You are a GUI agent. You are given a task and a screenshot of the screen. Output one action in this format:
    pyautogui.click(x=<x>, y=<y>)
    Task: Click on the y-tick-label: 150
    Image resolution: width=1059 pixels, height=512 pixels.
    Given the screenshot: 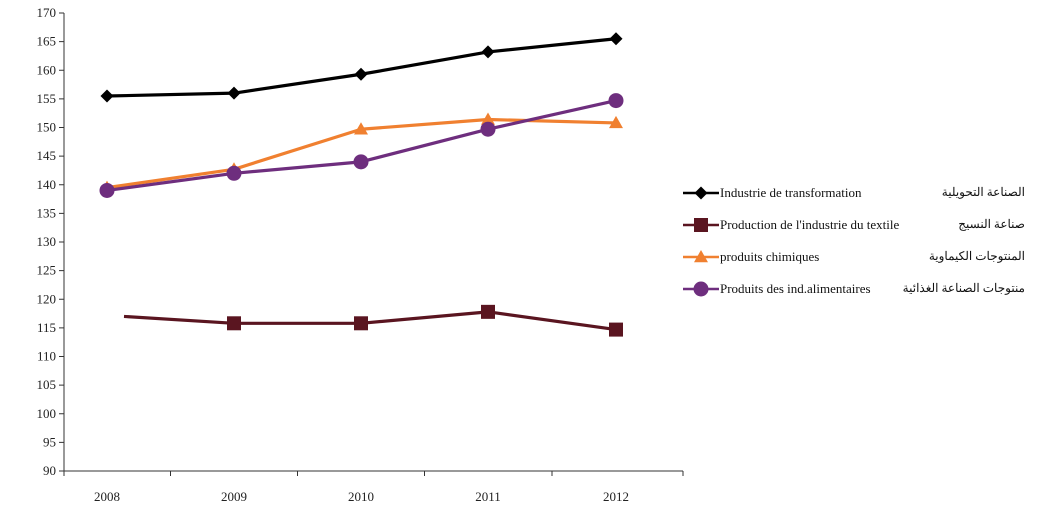 What is the action you would take?
    pyautogui.click(x=47, y=127)
    